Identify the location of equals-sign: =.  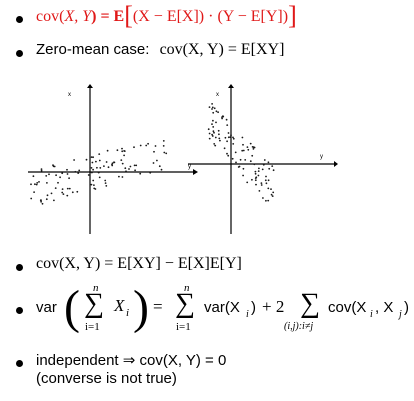
(158, 306).